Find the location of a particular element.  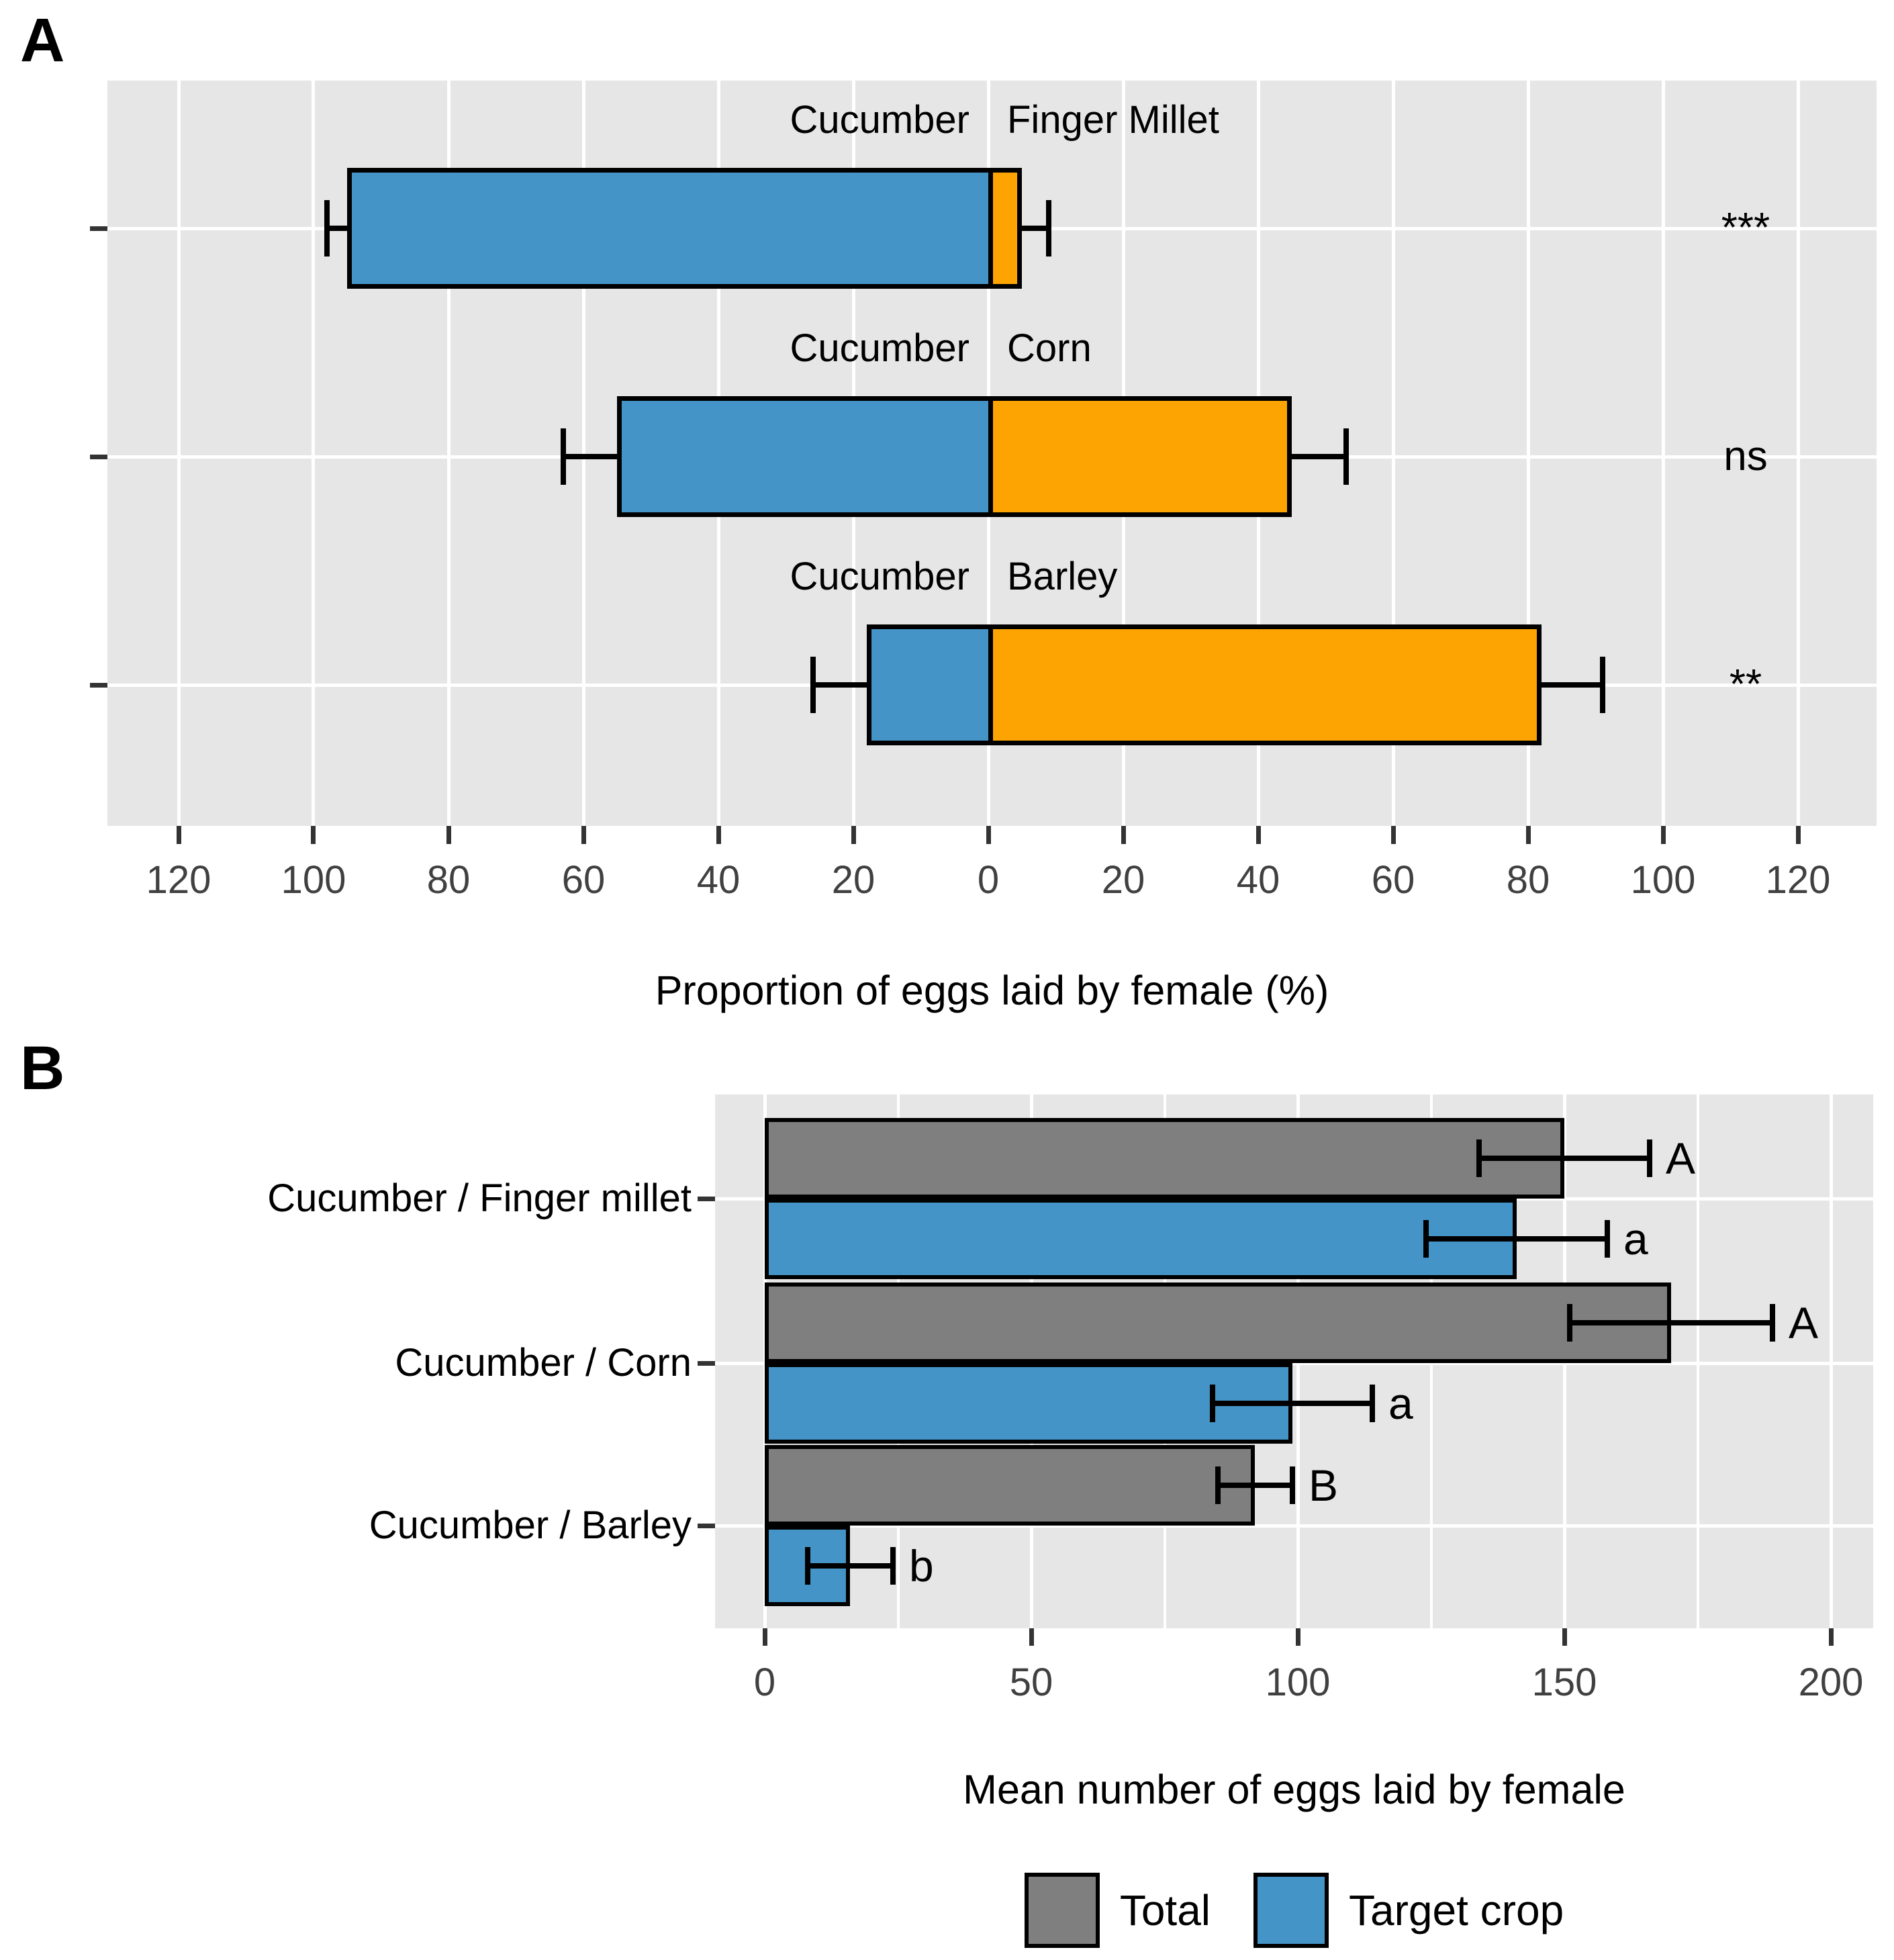

significance-label: ns is located at coordinates (1746, 456).